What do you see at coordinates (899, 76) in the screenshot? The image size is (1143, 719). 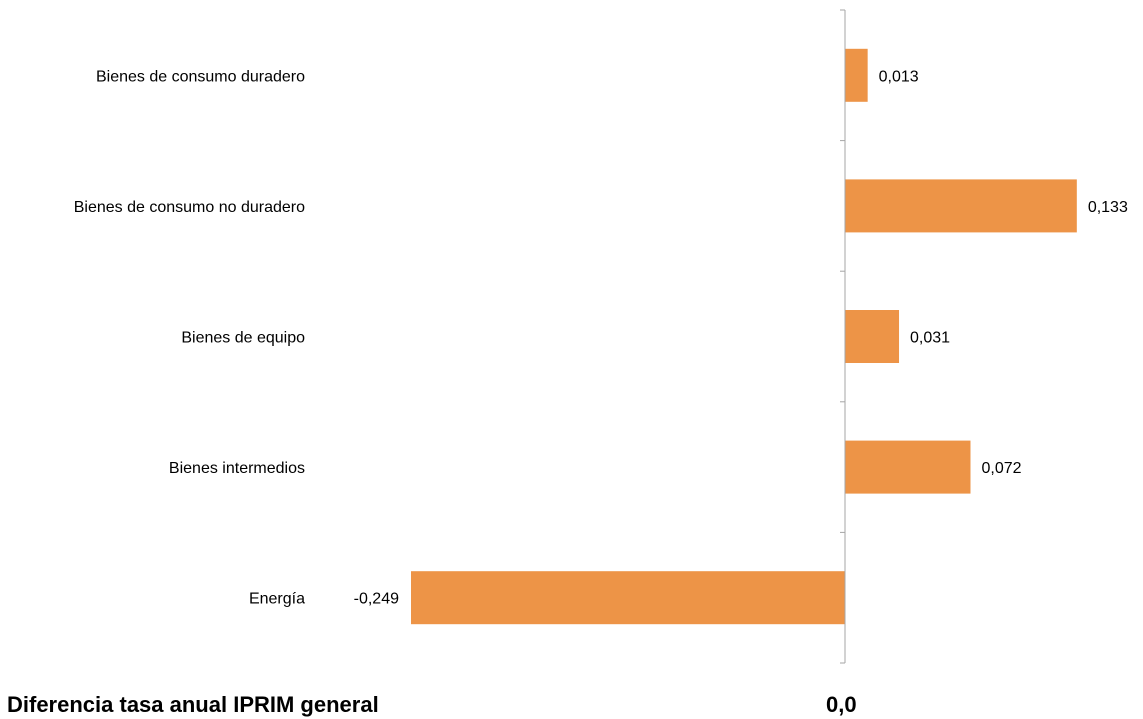 I see `value-label-0: 0,013` at bounding box center [899, 76].